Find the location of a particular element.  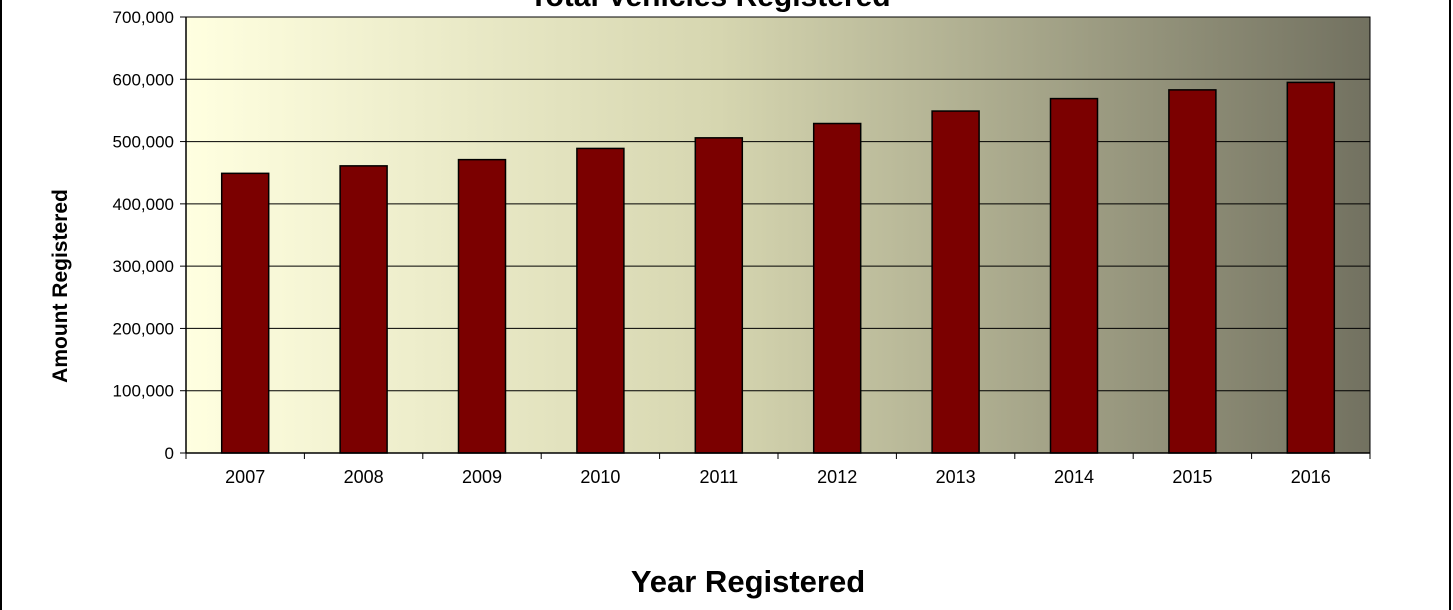

bar-2013 is located at coordinates (955, 282).